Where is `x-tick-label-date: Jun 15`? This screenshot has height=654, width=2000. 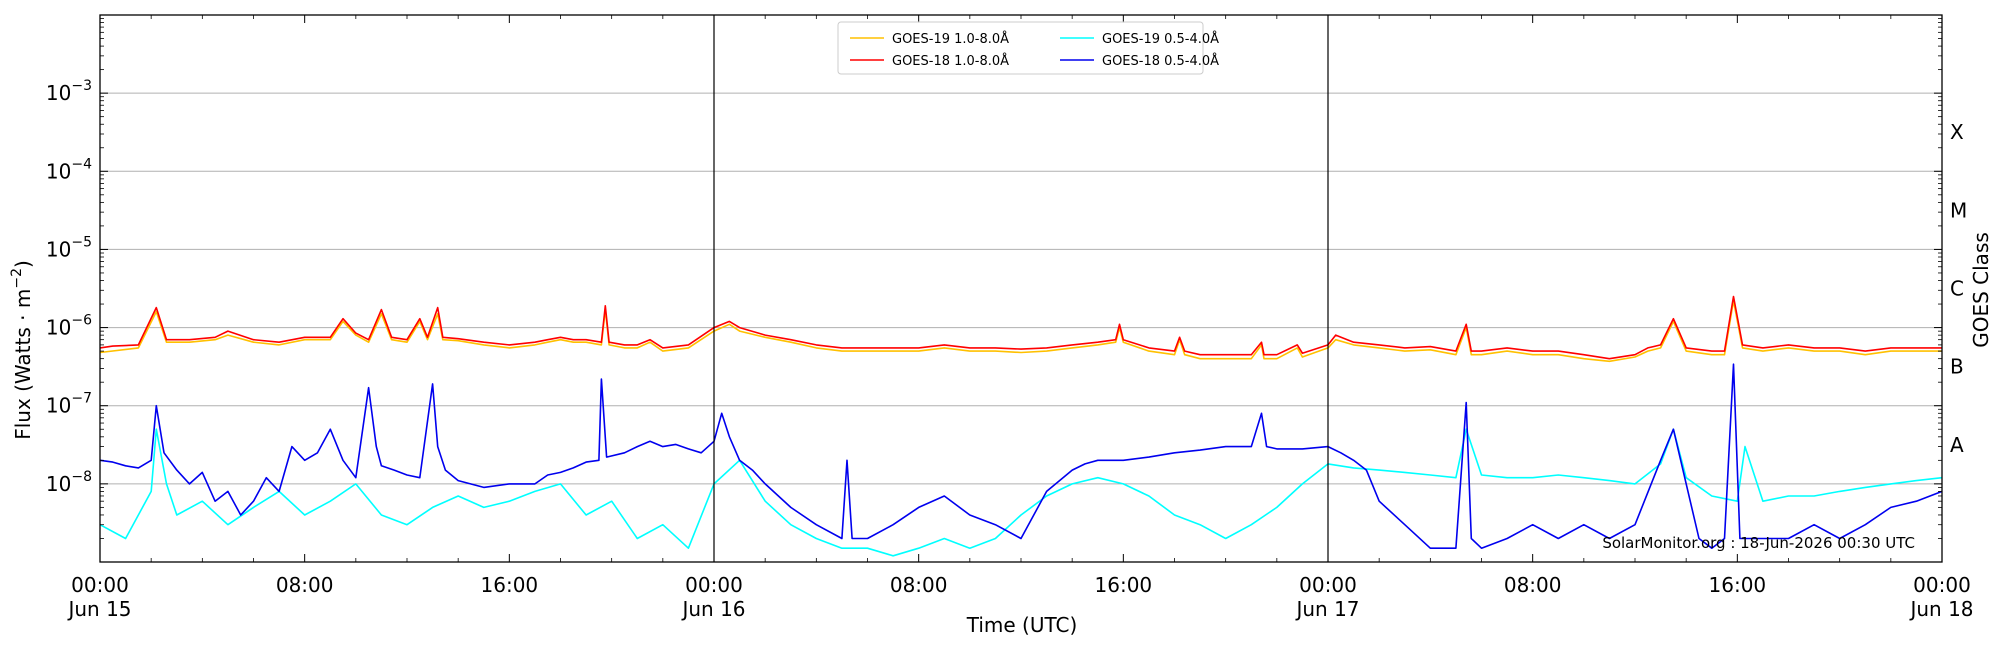 x-tick-label-date: Jun 15 is located at coordinates (98, 609).